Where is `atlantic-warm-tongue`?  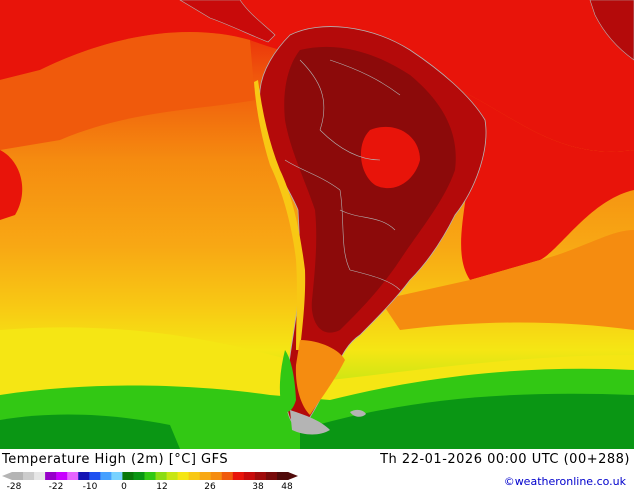 atlantic-warm-tongue is located at coordinates (507, 280).